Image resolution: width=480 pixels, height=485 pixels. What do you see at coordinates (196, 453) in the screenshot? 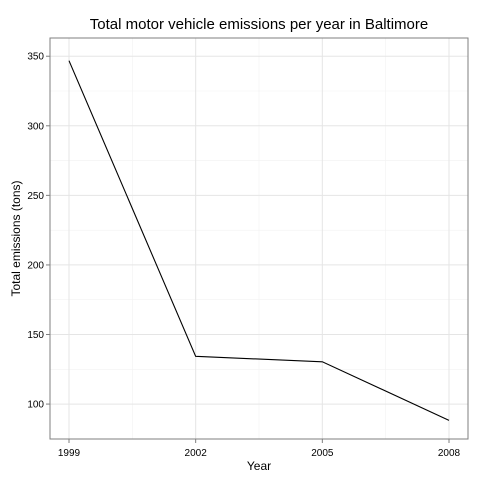
I see `x-tick-label: 2002` at bounding box center [196, 453].